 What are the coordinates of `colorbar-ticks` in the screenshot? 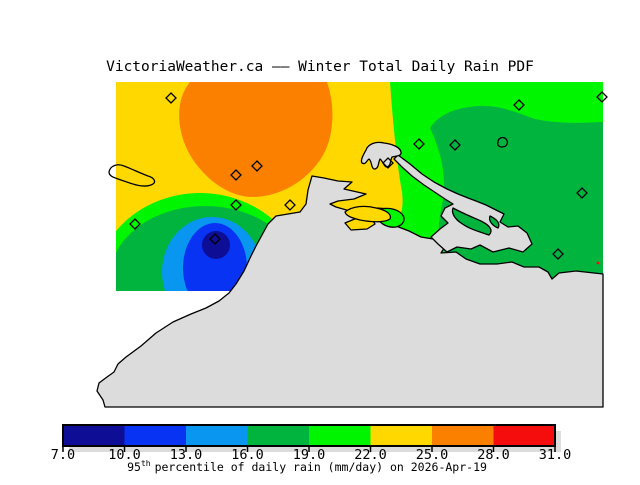 It's located at (309, 449).